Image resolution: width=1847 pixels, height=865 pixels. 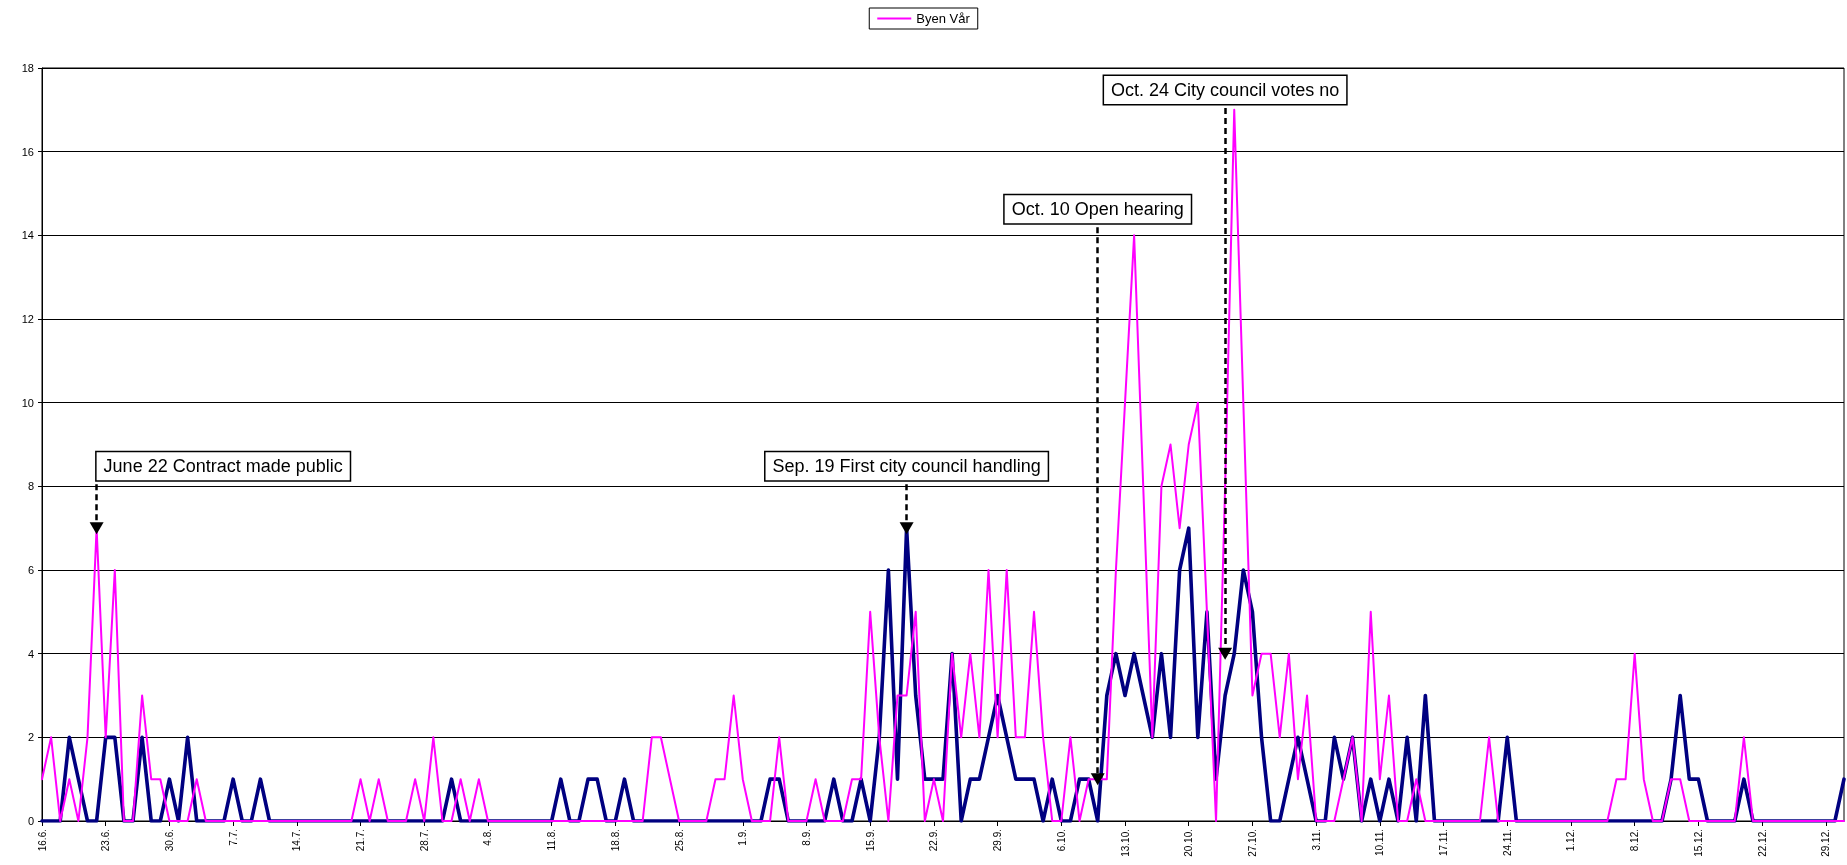 What do you see at coordinates (297, 840) in the screenshot?
I see `x-tick-label: 14.7.` at bounding box center [297, 840].